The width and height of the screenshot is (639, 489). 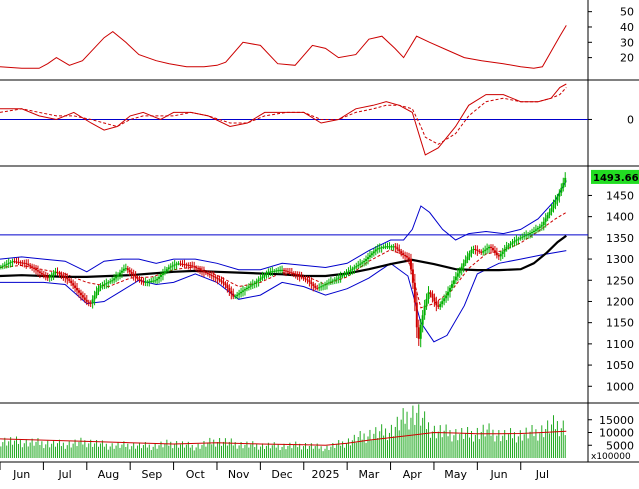 What do you see at coordinates (616, 178) in the screenshot?
I see `last-price-label: 1493.660` at bounding box center [616, 178].